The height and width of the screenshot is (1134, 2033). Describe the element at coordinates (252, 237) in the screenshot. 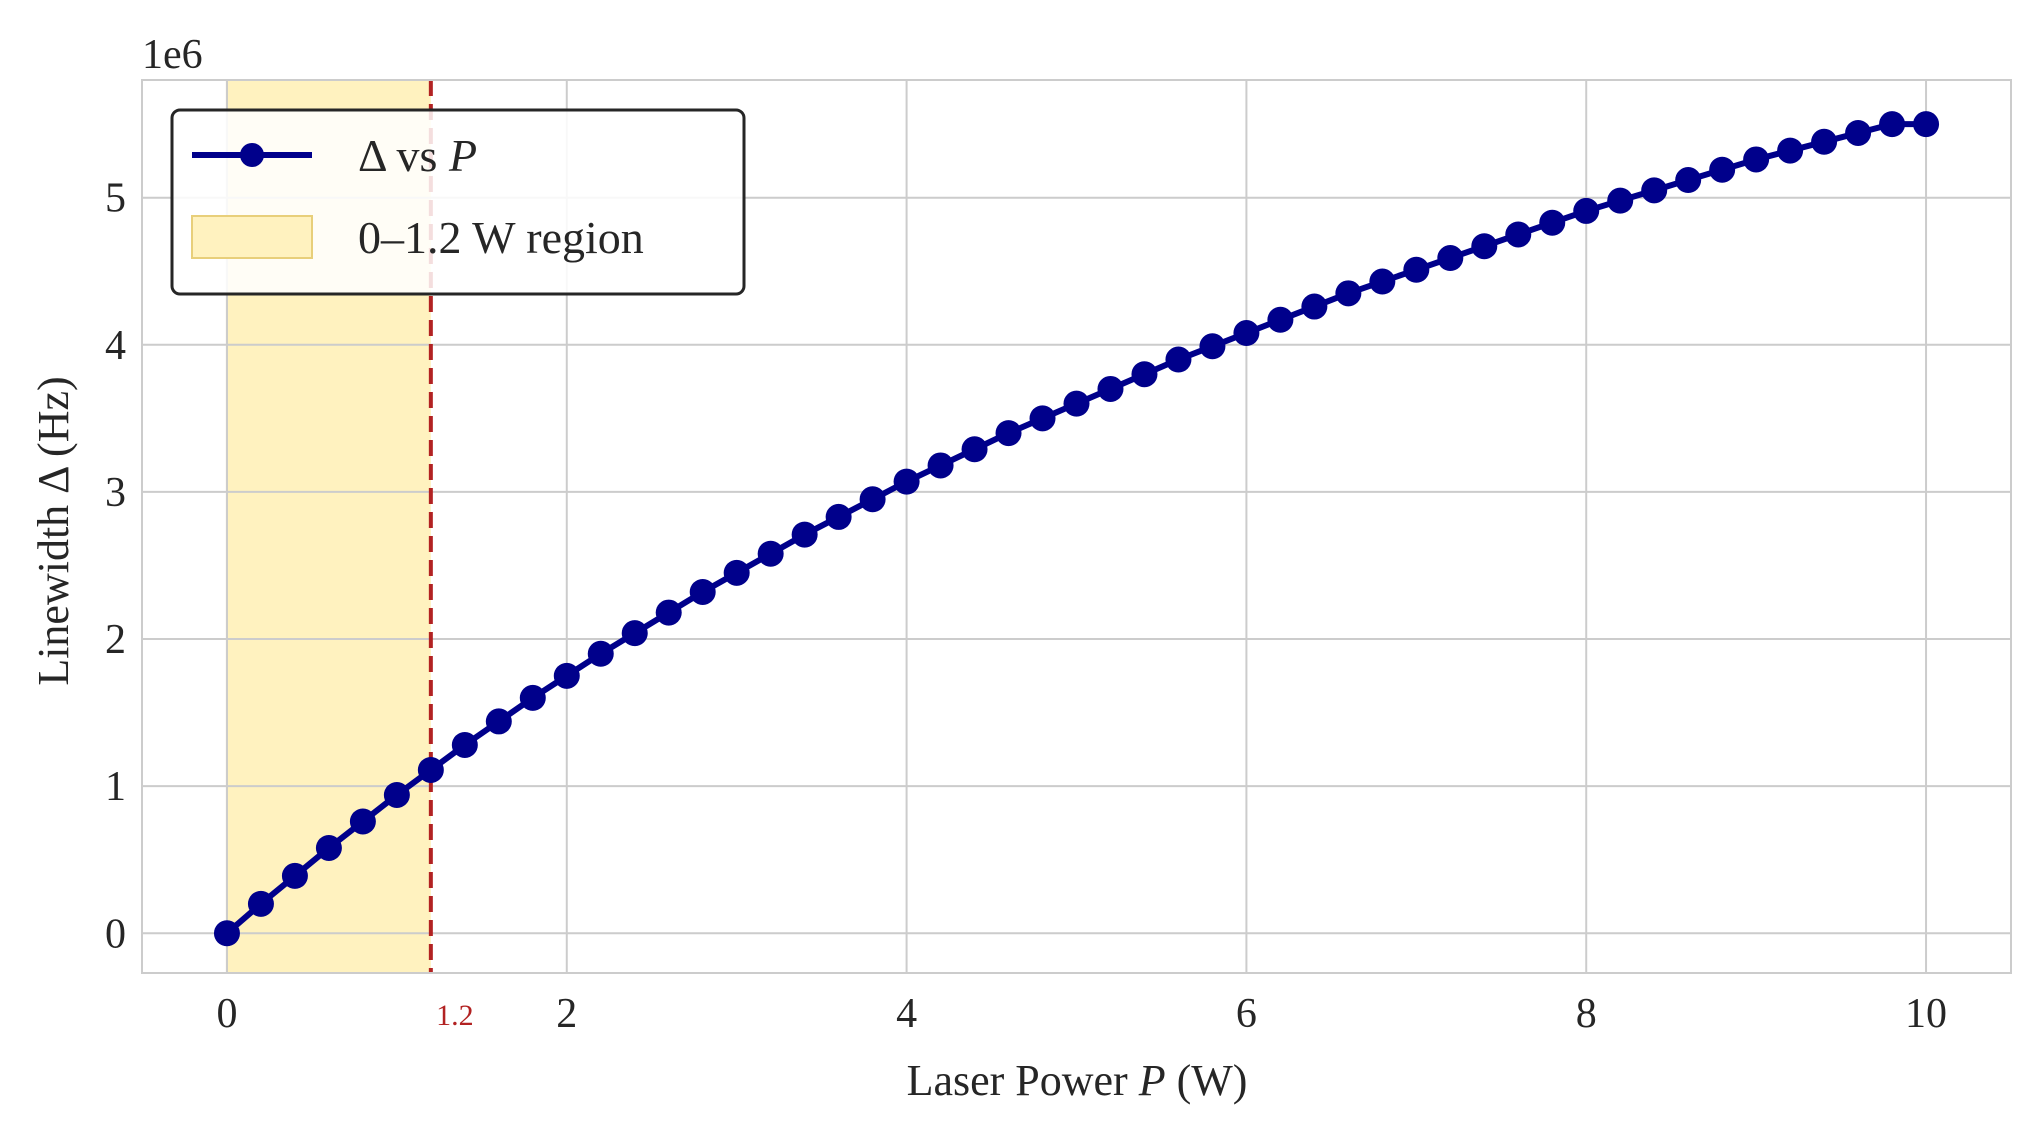

I see `legend-region-patch` at that location.